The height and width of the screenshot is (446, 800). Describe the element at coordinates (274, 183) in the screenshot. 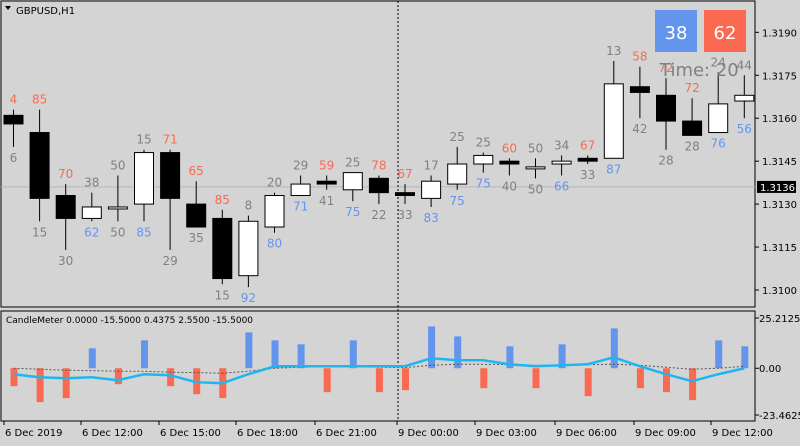

I see `candle-top-percent: 20` at that location.